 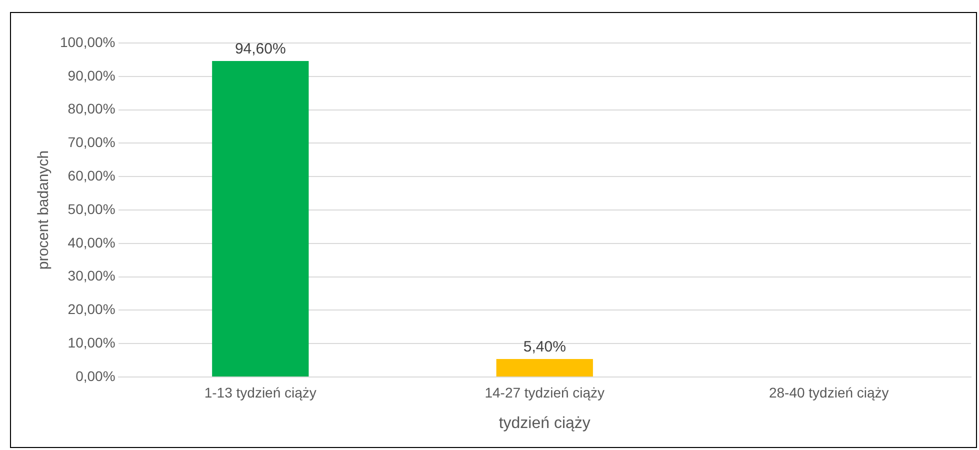 I want to click on y-tick-label: 0,00%, so click(x=96, y=376).